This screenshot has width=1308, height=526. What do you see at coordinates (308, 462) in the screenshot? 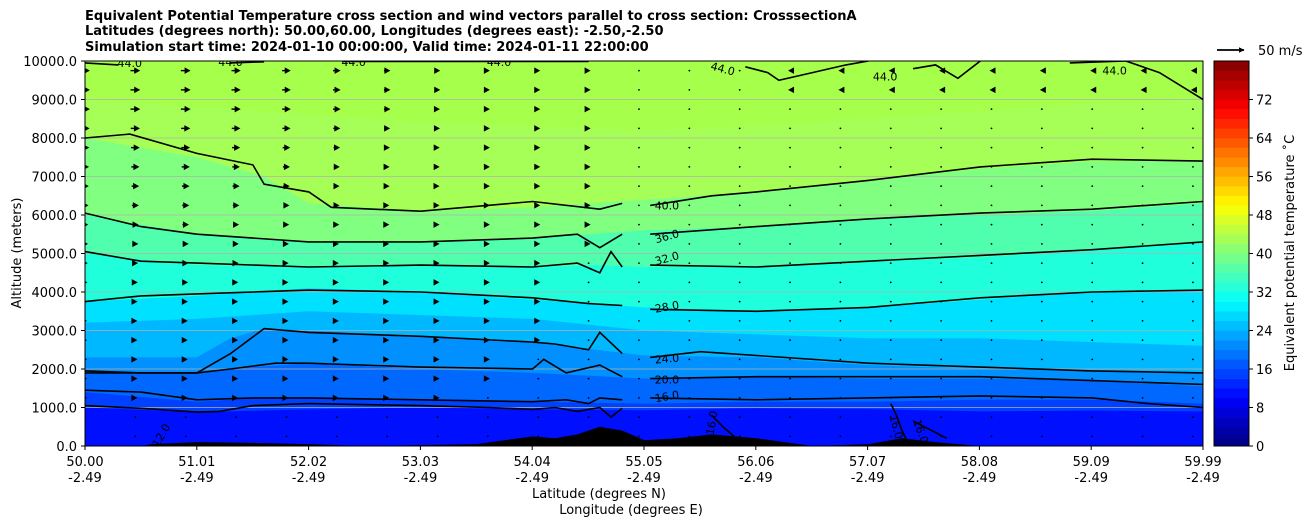
I see `x-tick-label-lat: 52.02` at bounding box center [308, 462].